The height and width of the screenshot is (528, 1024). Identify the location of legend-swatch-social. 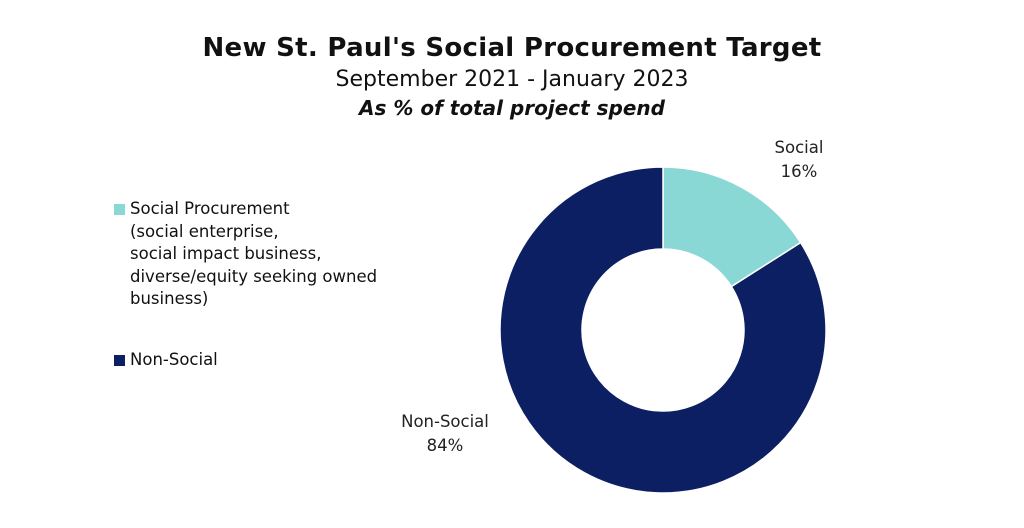
(119, 209).